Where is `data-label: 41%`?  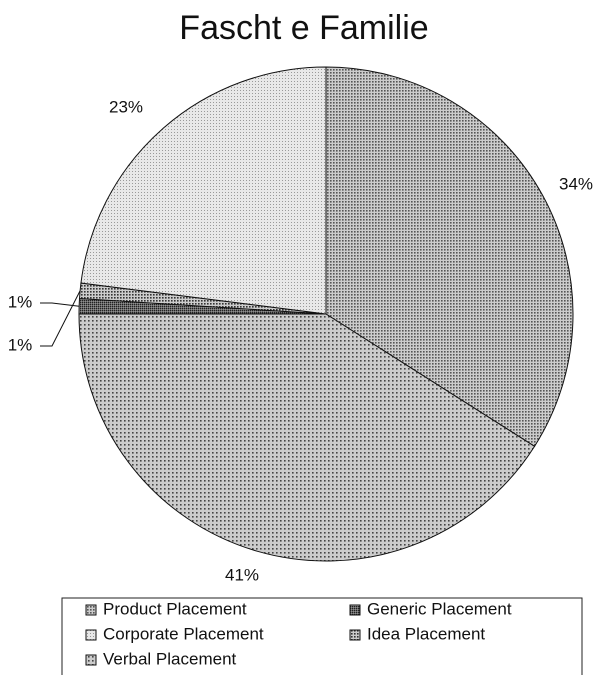 data-label: 41% is located at coordinates (242, 574).